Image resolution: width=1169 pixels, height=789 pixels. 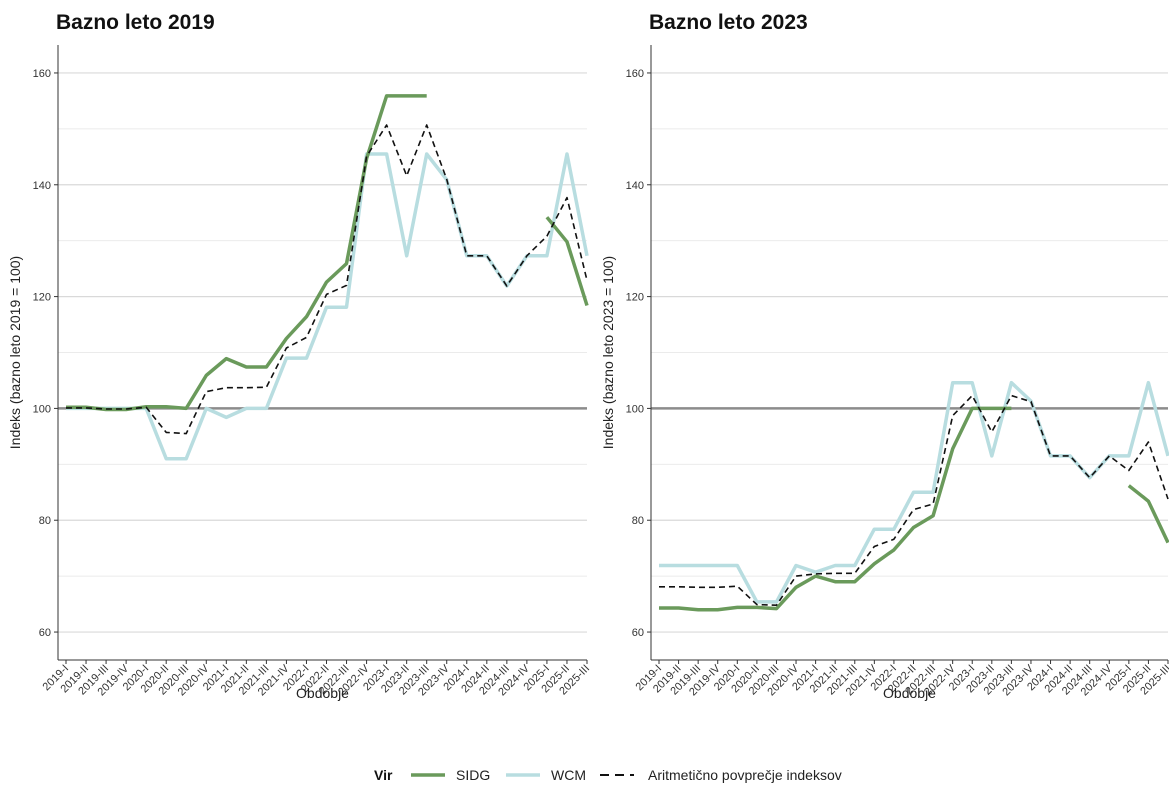 What do you see at coordinates (914, 509) in the screenshot?
I see `series-line-sidg` at bounding box center [914, 509].